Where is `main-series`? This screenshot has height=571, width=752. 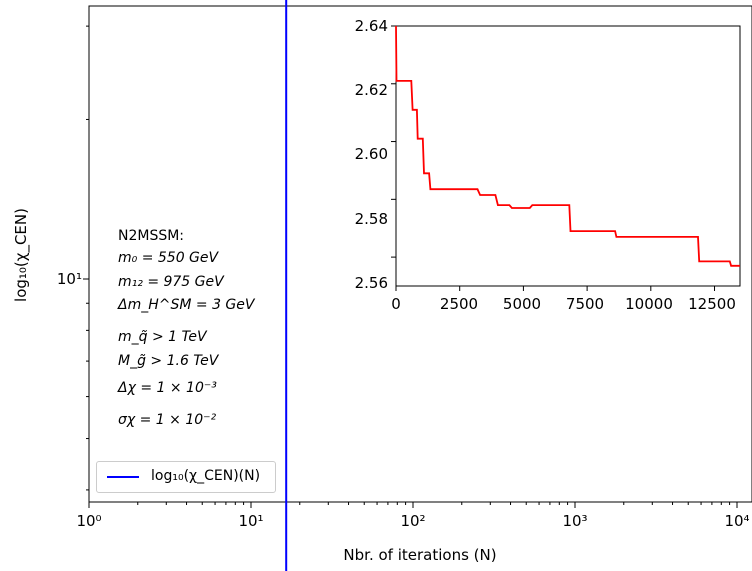
main-series is located at coordinates (286, 285).